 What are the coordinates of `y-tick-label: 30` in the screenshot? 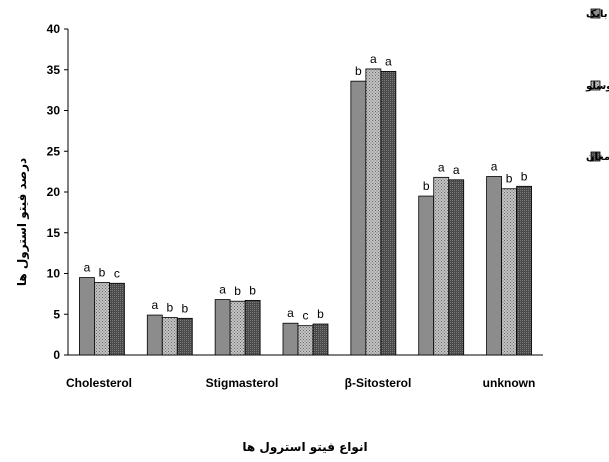 It's located at (54, 111).